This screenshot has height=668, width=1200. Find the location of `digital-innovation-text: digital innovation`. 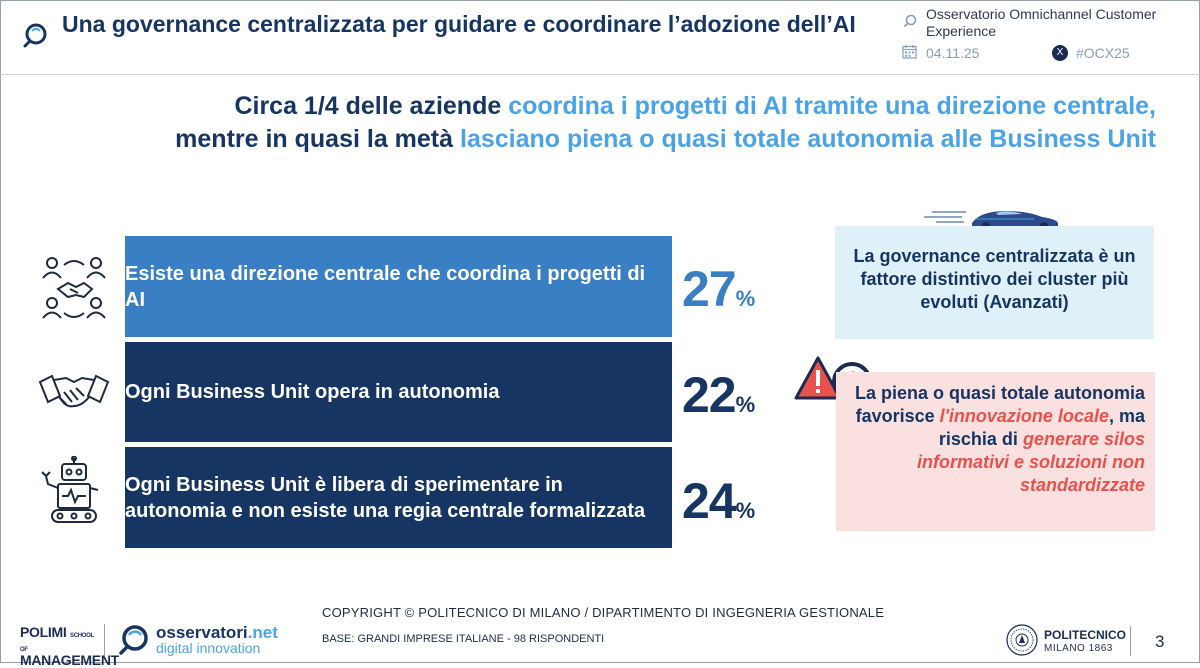

digital-innovation-text: digital innovation is located at coordinates (208, 648).